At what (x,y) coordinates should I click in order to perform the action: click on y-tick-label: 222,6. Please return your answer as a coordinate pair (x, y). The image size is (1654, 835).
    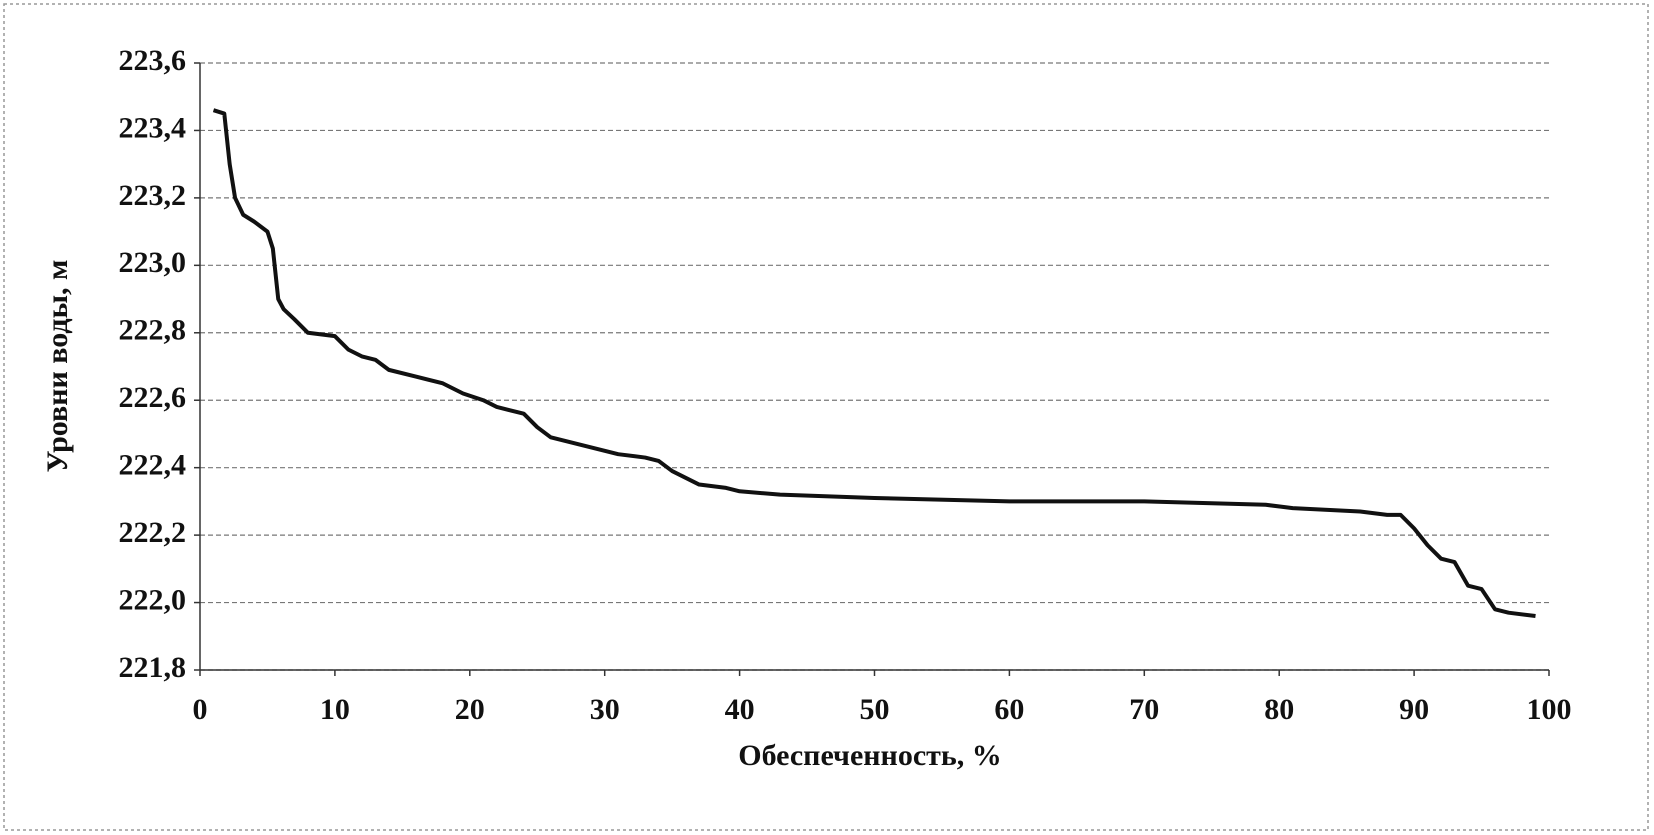
    Looking at the image, I should click on (153, 397).